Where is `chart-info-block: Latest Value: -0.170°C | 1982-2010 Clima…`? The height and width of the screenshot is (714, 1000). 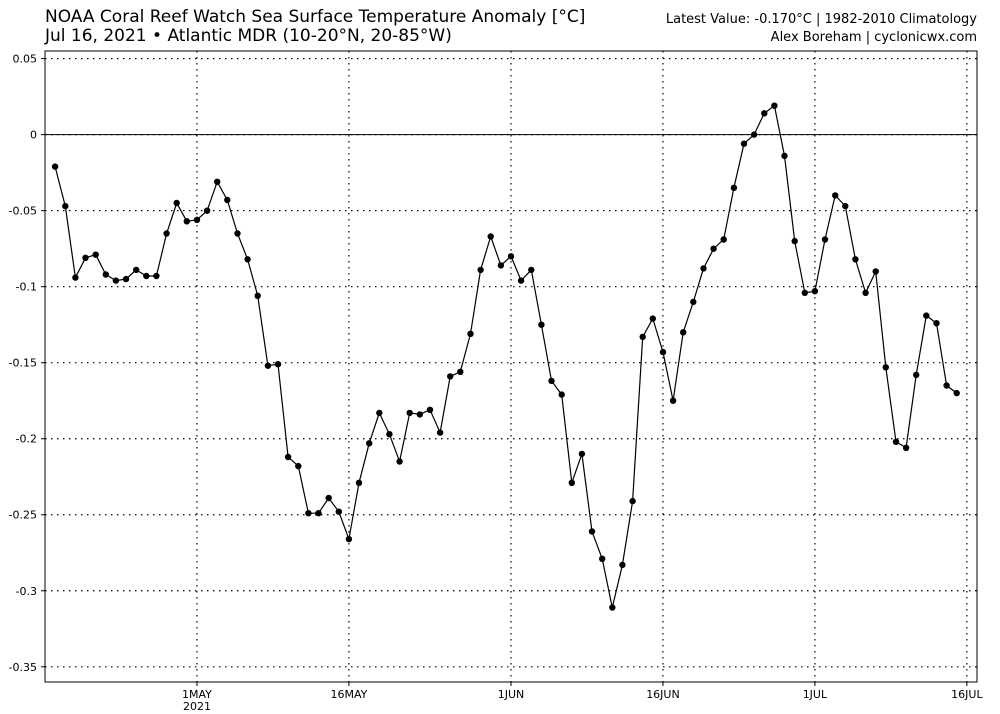
chart-info-block: Latest Value: -0.170°C | 1982-2010 Clima… is located at coordinates (821, 29).